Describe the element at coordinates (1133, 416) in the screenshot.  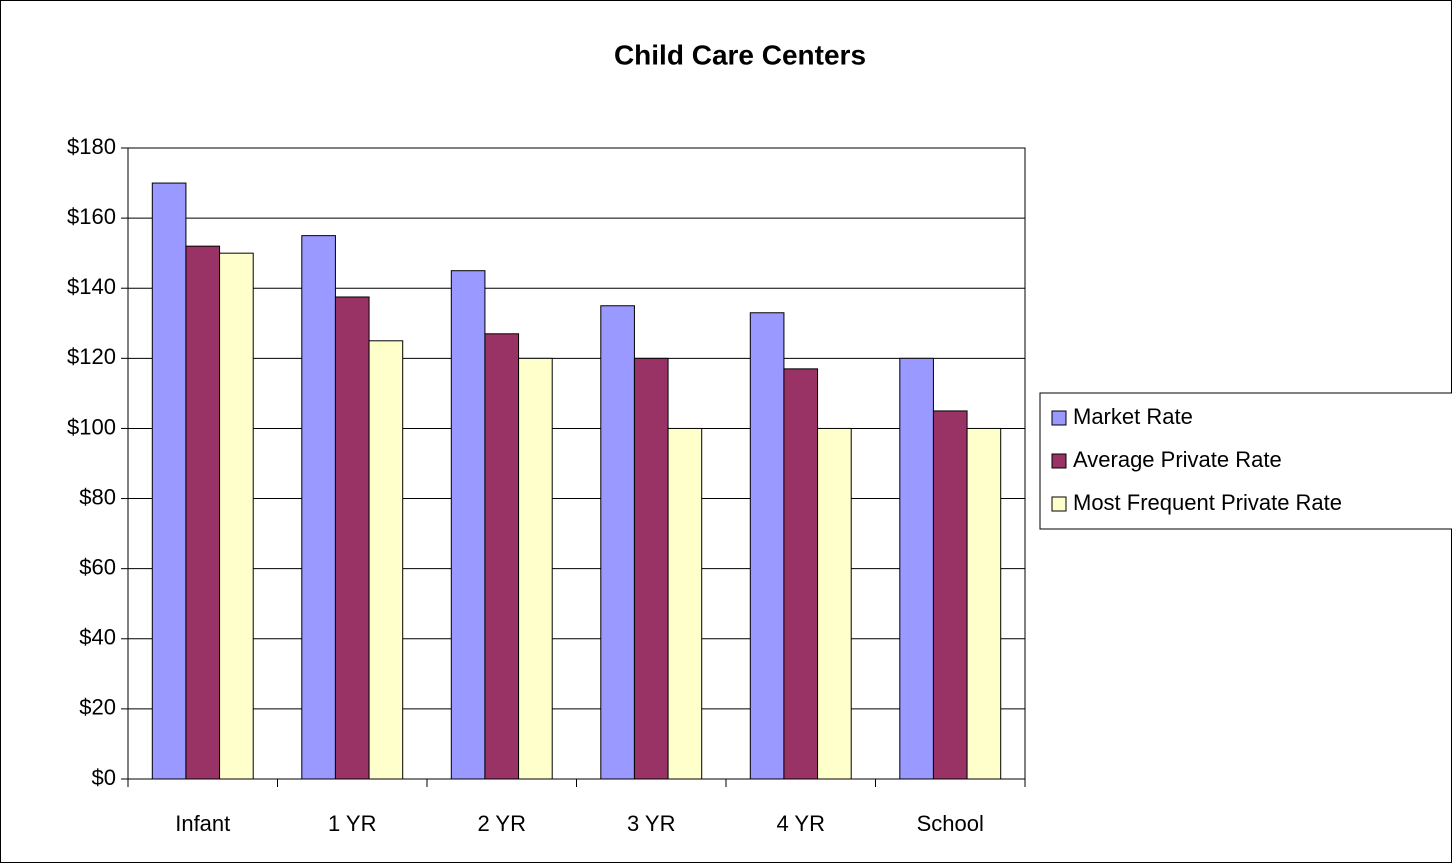
I see `legend-label: Market Rate` at that location.